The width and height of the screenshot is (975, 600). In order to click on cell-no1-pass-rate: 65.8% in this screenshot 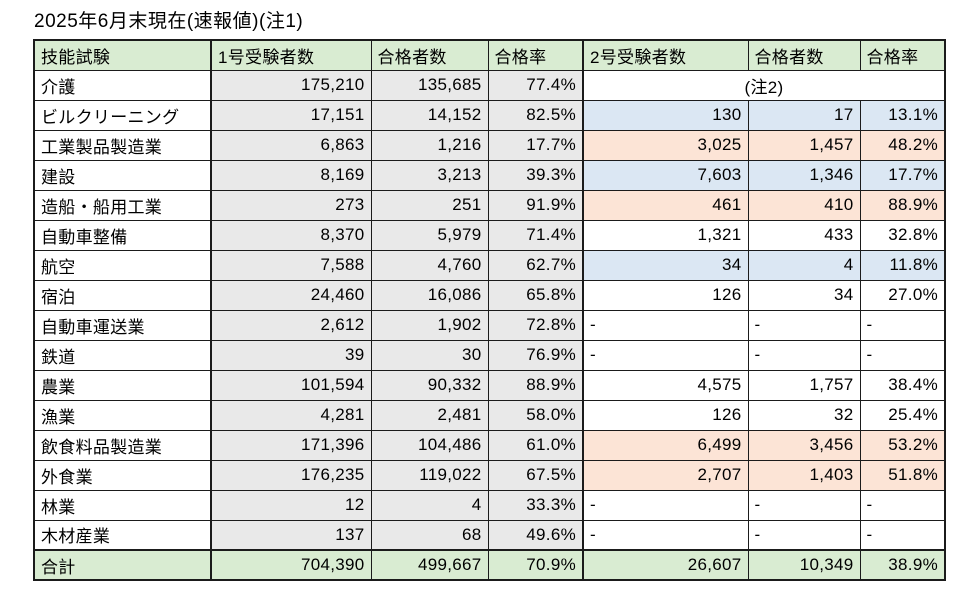, I will do `click(535, 295)`.